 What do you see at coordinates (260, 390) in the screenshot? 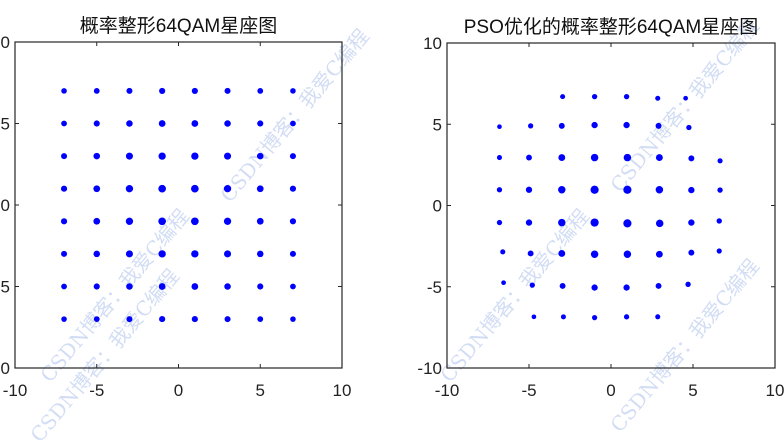
I see `x-tick-label: 5` at bounding box center [260, 390].